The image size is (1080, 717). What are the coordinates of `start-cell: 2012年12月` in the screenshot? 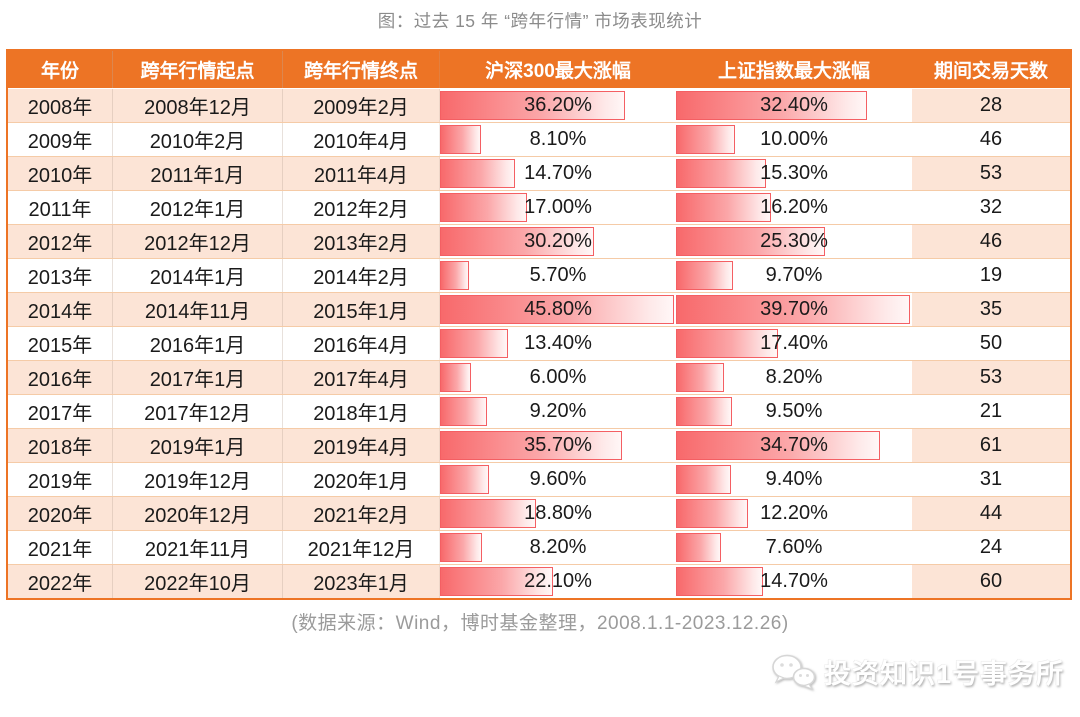 It's located at (198, 241).